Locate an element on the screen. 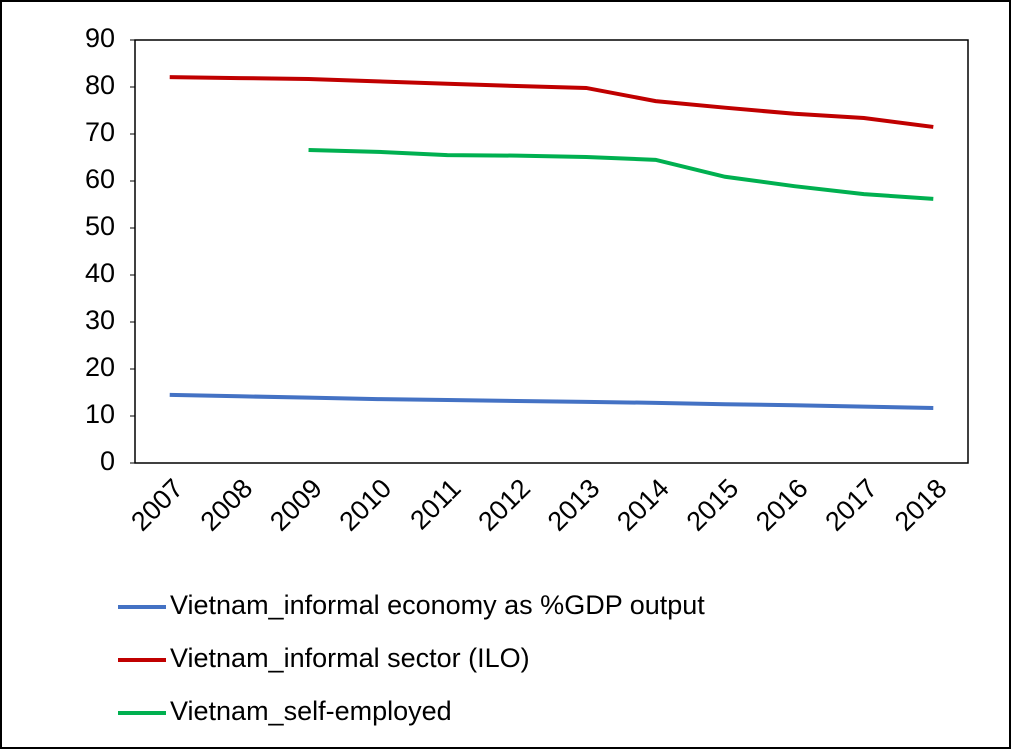 Image resolution: width=1011 pixels, height=749 pixels. y-tick-label: 30 is located at coordinates (100, 320).